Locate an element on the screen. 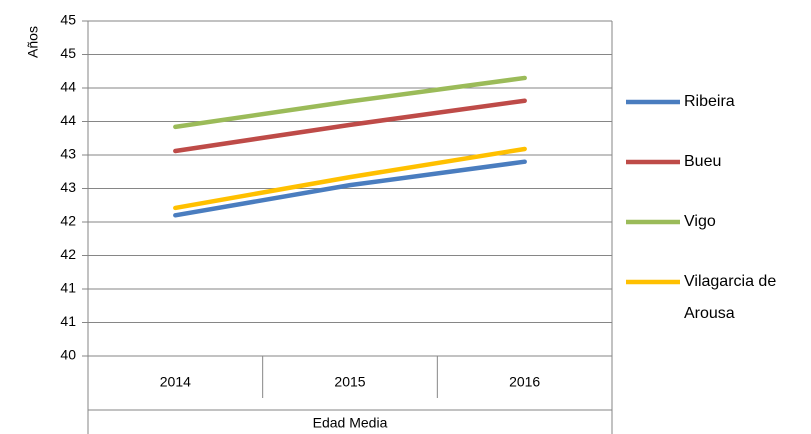 This screenshot has width=811, height=434. x-tick-label: 2016 is located at coordinates (524, 382).